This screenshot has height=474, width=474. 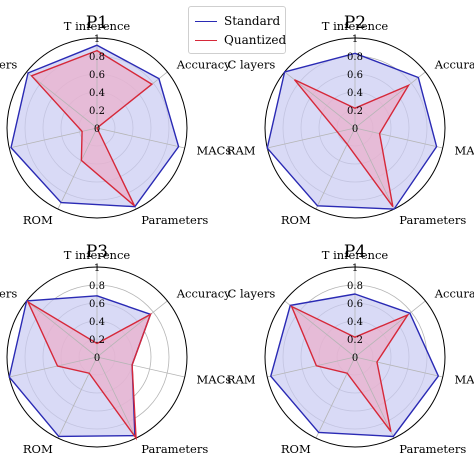 I want to click on panel-title-p1: P1, so click(x=97, y=23).